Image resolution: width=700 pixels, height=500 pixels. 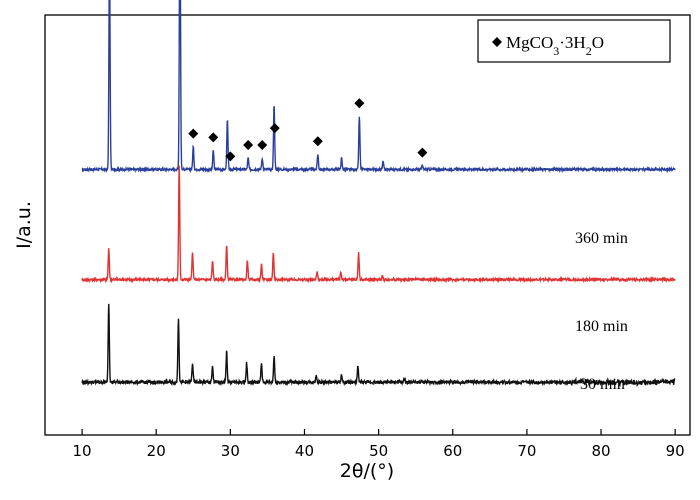 I want to click on x-tick-label: 80, so click(x=600, y=451).